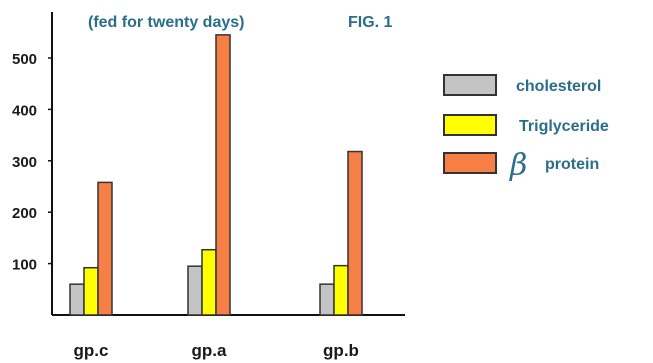  Describe the element at coordinates (209, 350) in the screenshot. I see `x-tick-label: gp.a` at that location.